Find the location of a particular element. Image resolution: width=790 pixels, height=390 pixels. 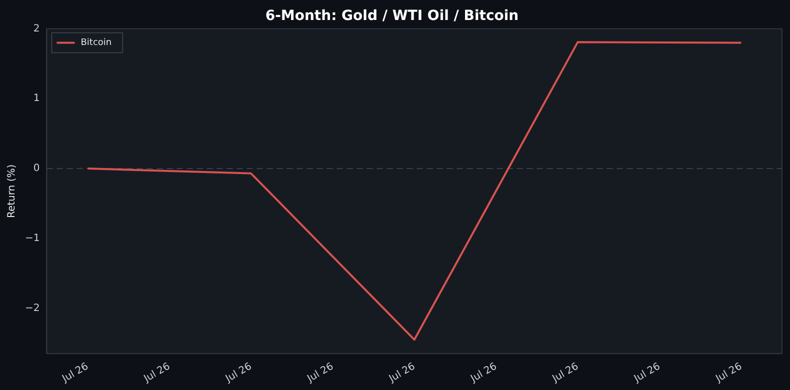

chart-title: 6-Month: Gold / WTI Oil / Bitcoin is located at coordinates (392, 16).